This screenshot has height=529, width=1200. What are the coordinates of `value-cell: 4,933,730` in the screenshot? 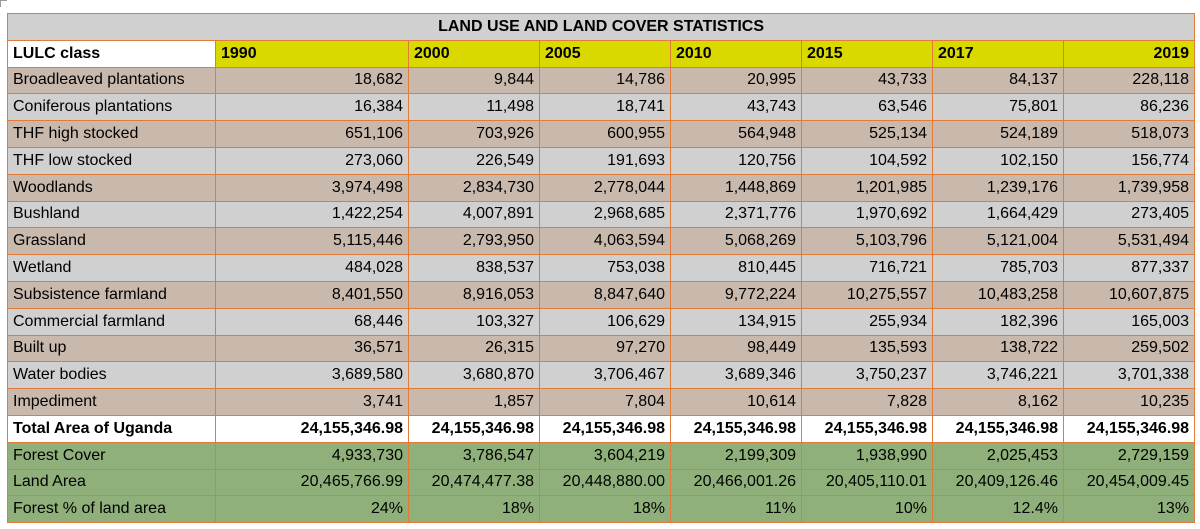 It's located at (312, 455).